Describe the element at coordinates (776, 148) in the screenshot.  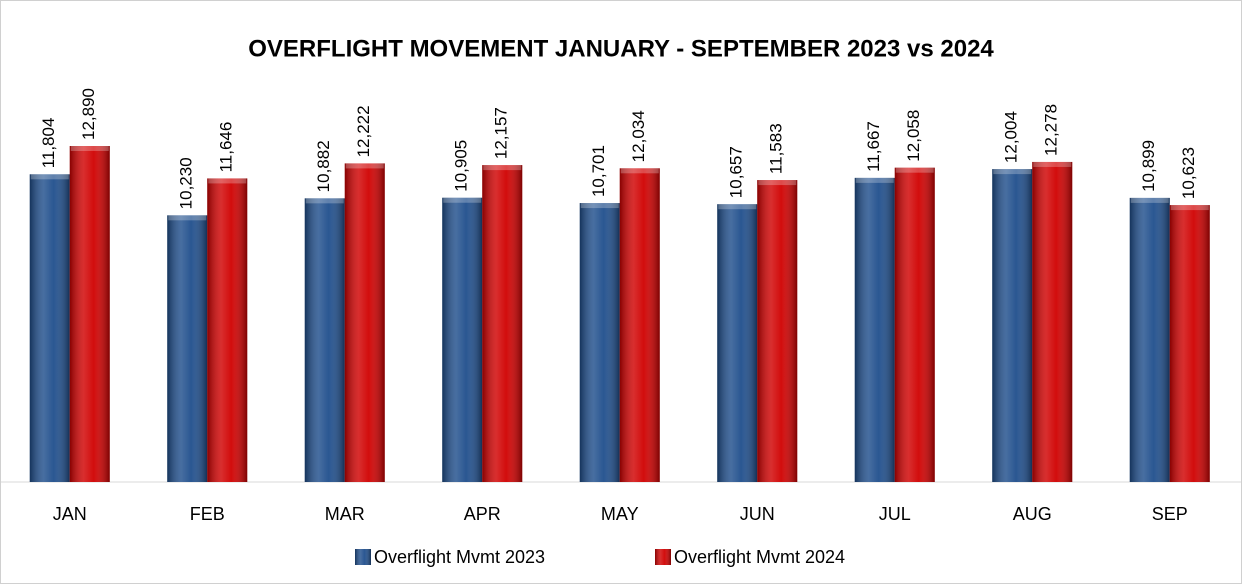
I see `data-label: 11,583` at that location.